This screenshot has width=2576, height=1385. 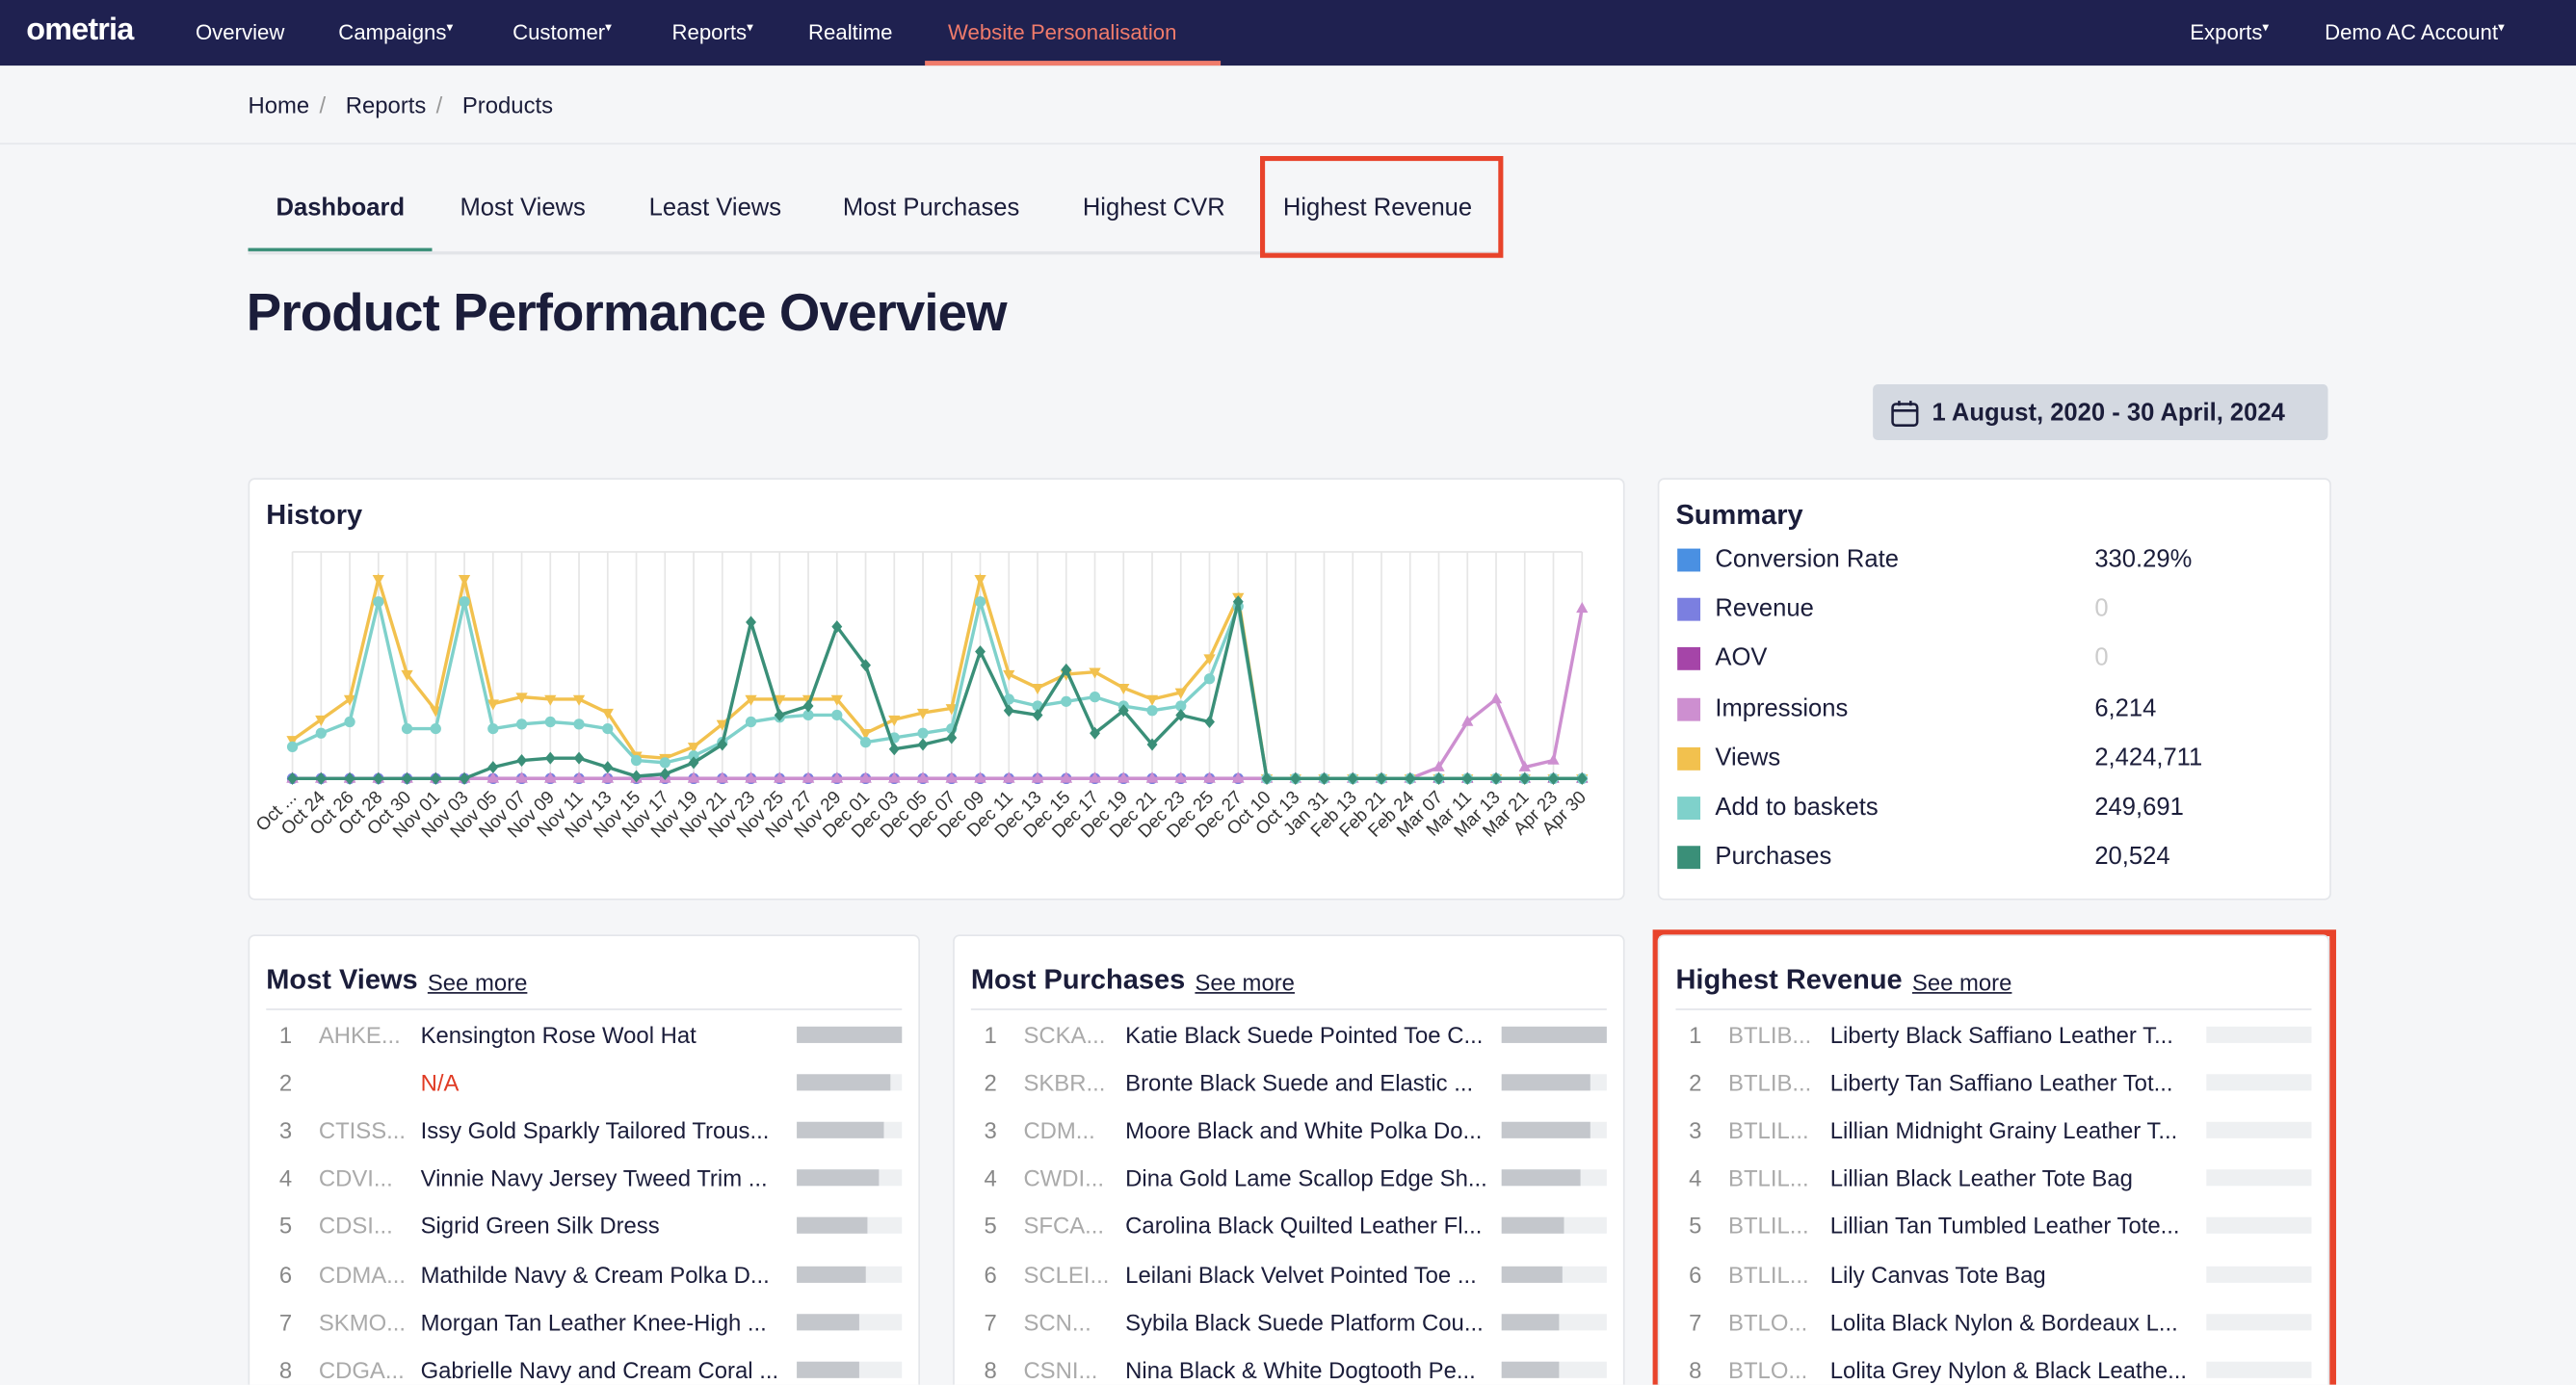 What do you see at coordinates (1797, 808) in the screenshot?
I see `legend-label: Add to baskets` at bounding box center [1797, 808].